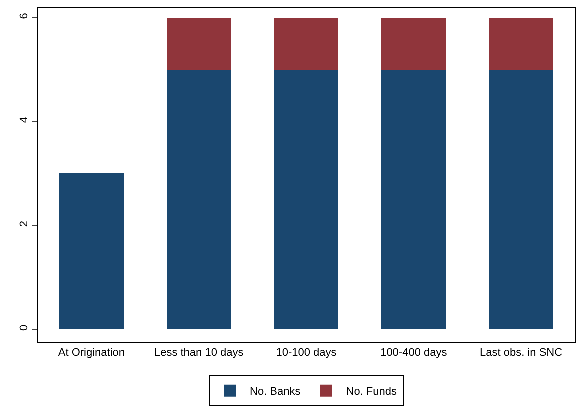 The image size is (583, 414). Describe the element at coordinates (199, 353) in the screenshot. I see `x-tick-label: Less than 10 days` at that location.